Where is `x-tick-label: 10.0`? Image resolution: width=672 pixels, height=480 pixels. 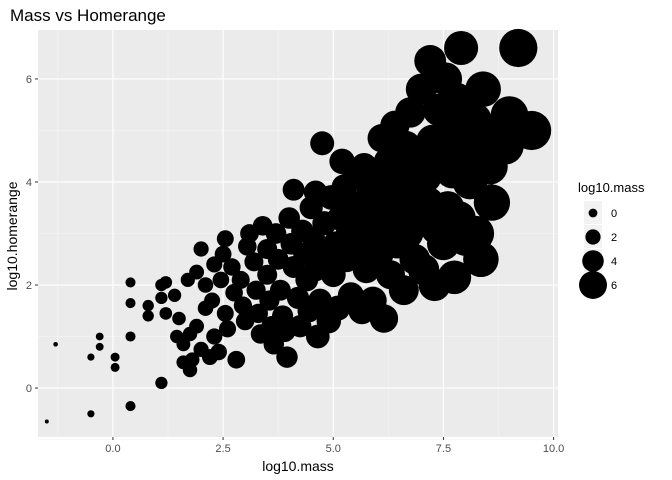 x-tick-label: 10.0 is located at coordinates (553, 449).